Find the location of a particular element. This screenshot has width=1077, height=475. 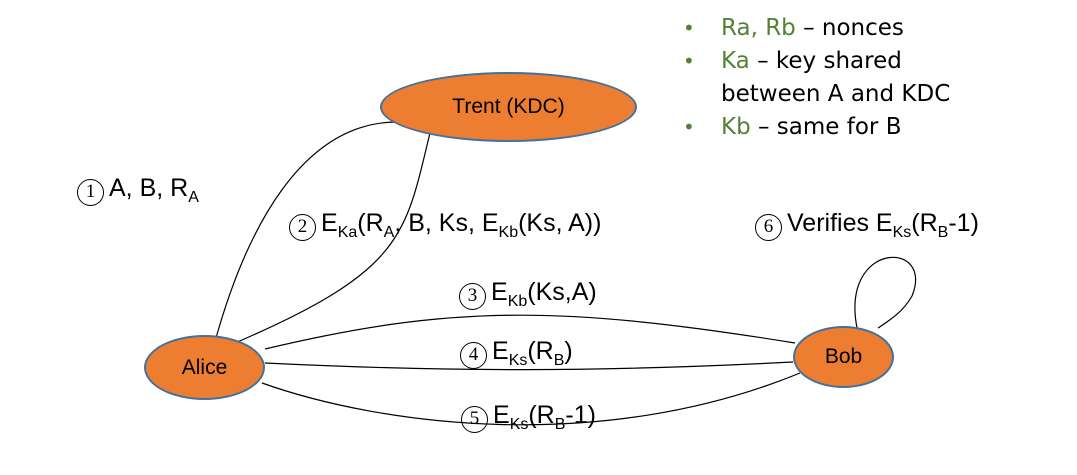

message-2: 2 EKa(RA, B, Ks, EKb(Ks, A)) is located at coordinates (445, 224).